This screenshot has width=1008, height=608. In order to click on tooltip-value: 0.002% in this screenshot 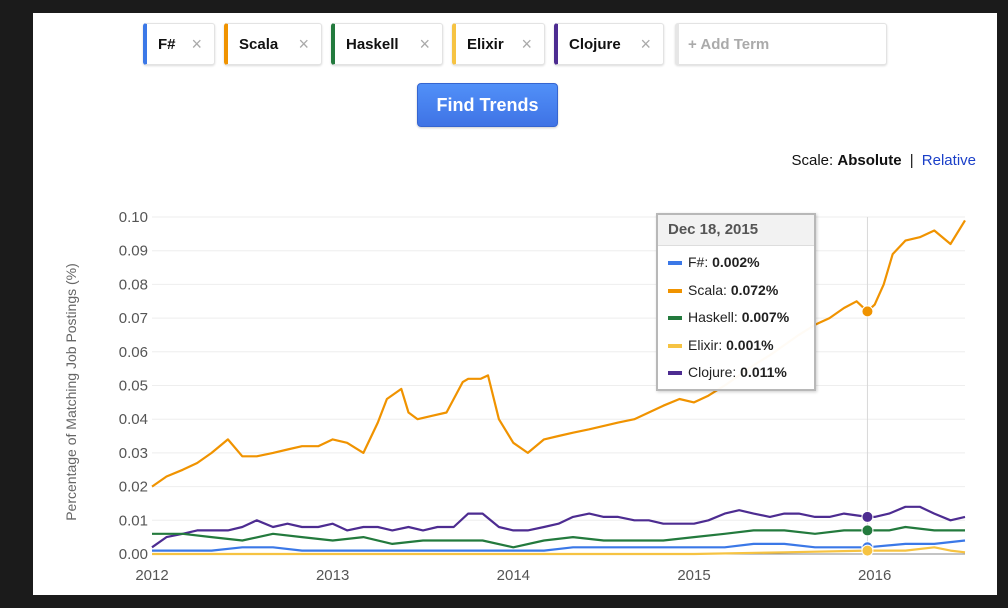, I will do `click(736, 262)`.